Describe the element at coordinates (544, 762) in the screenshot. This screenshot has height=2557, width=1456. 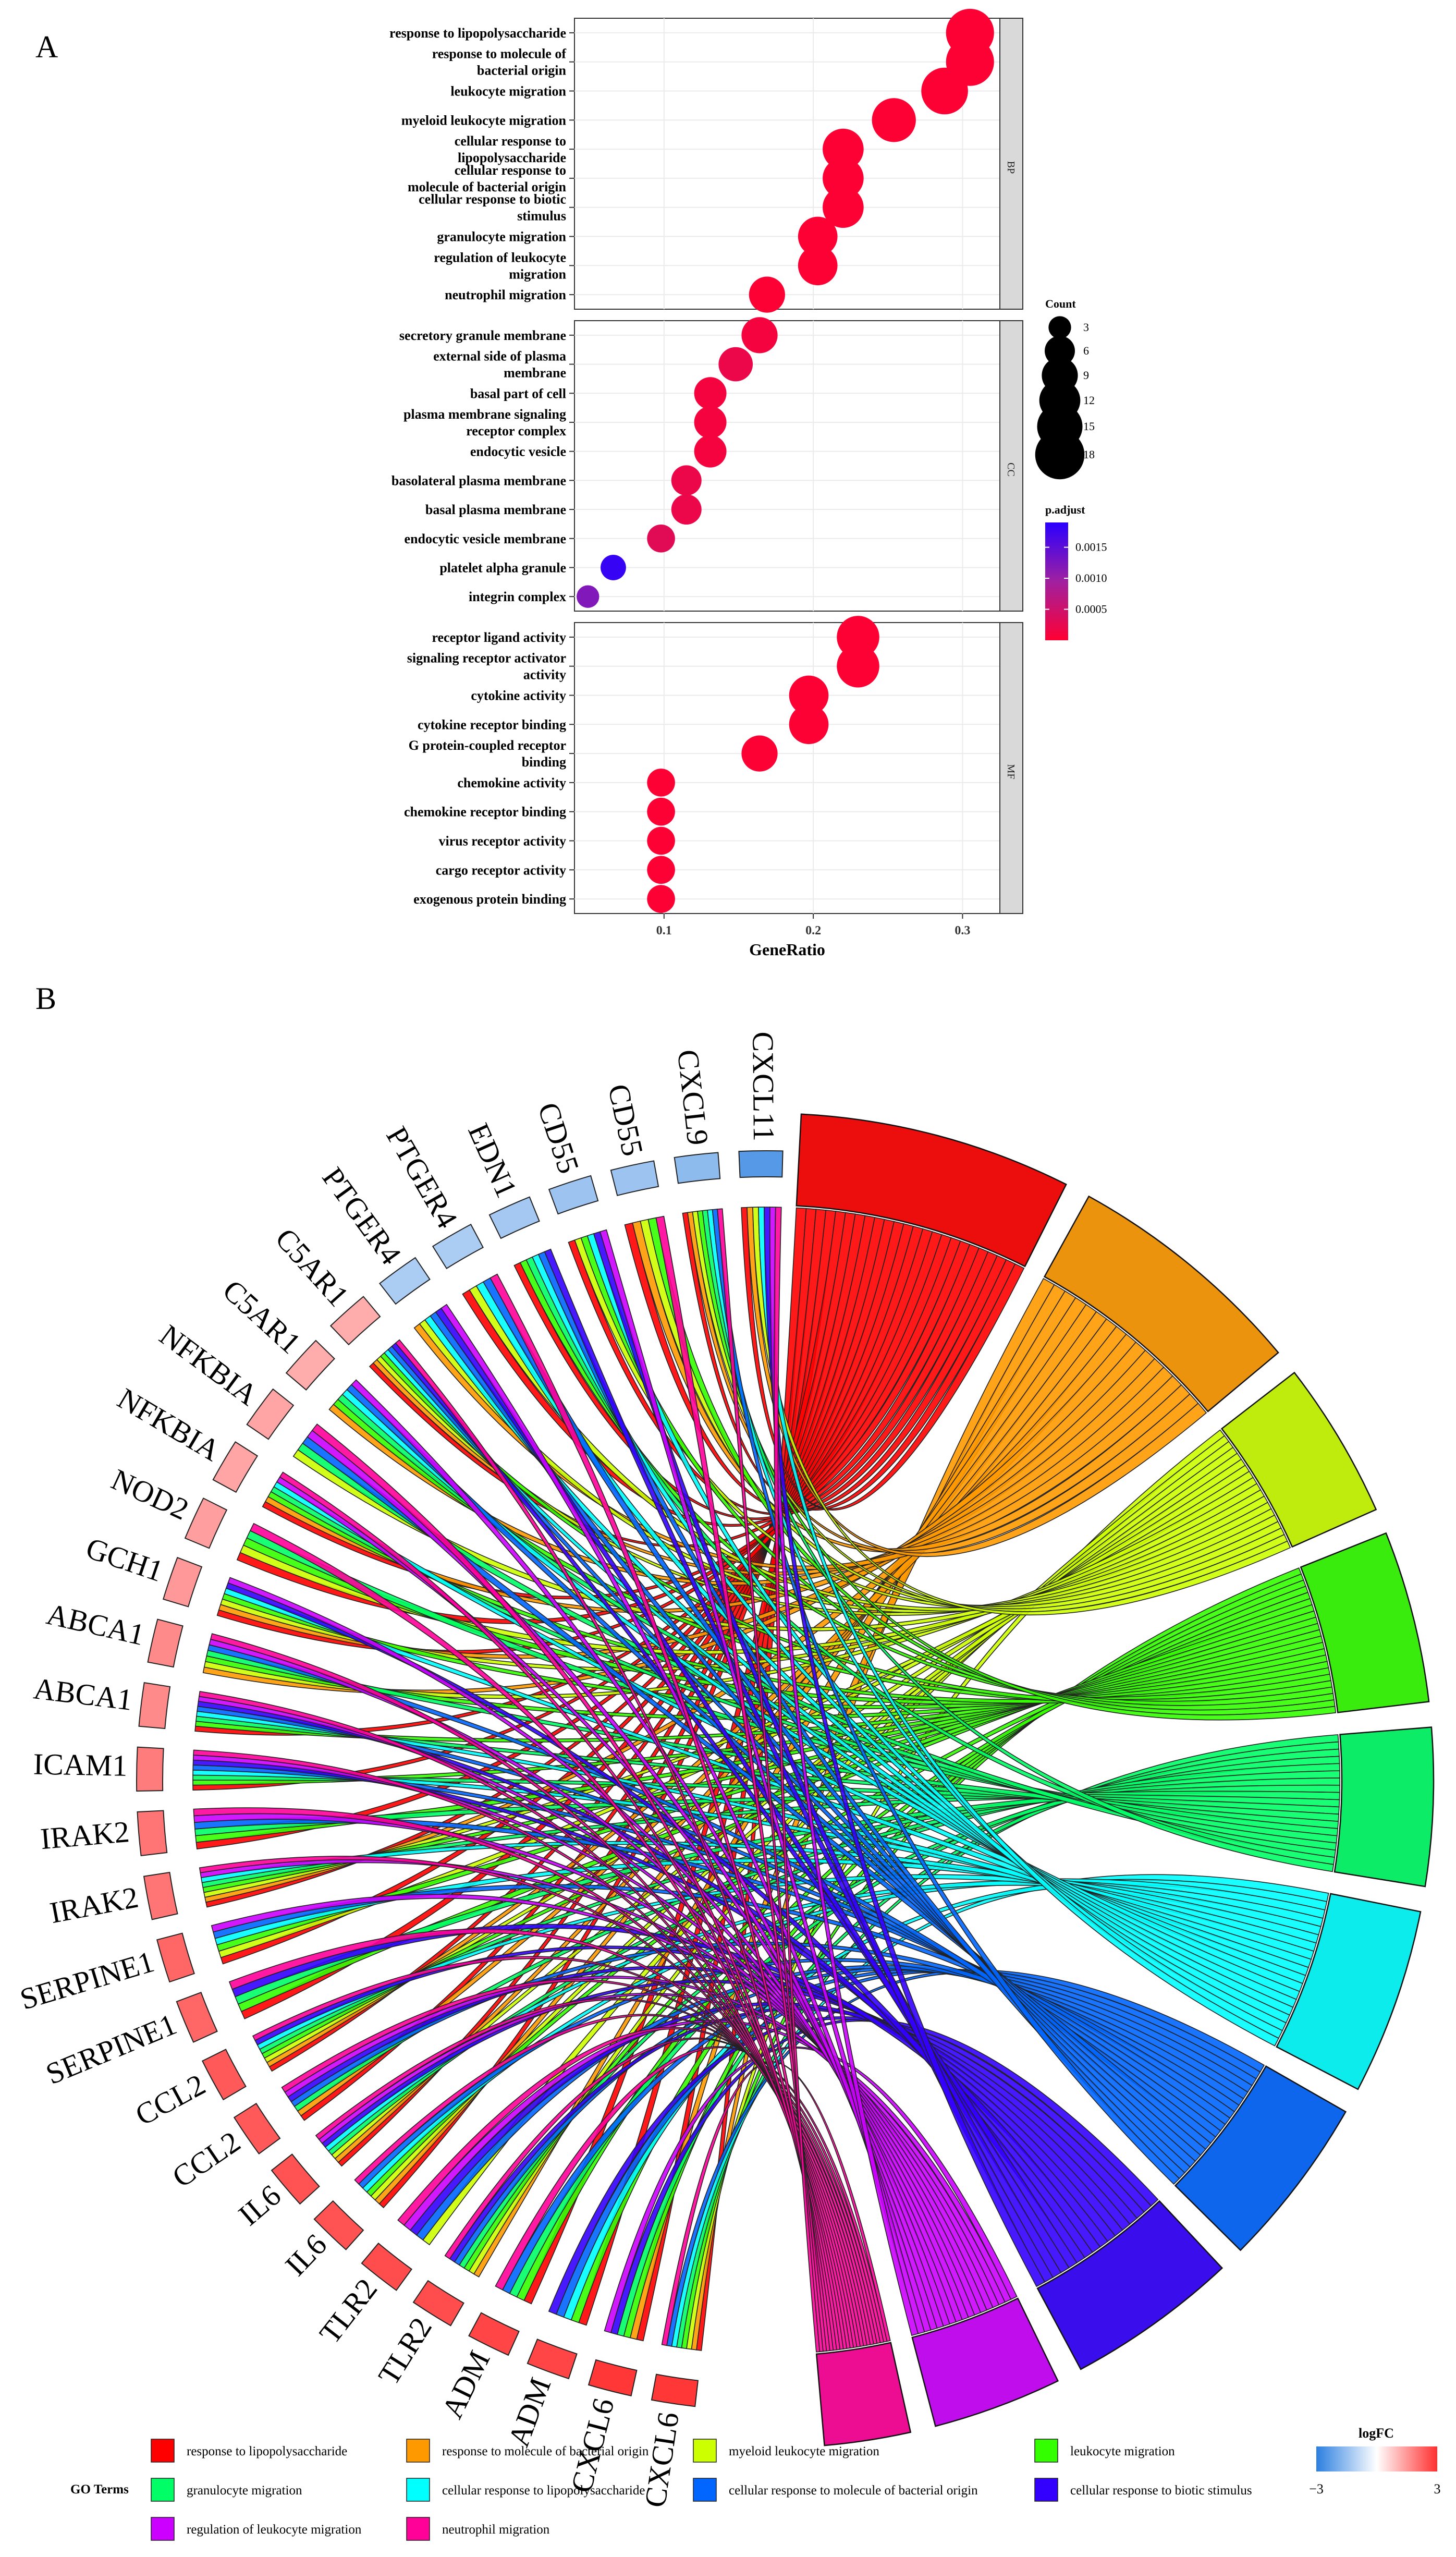
I see `term-label: binding` at that location.